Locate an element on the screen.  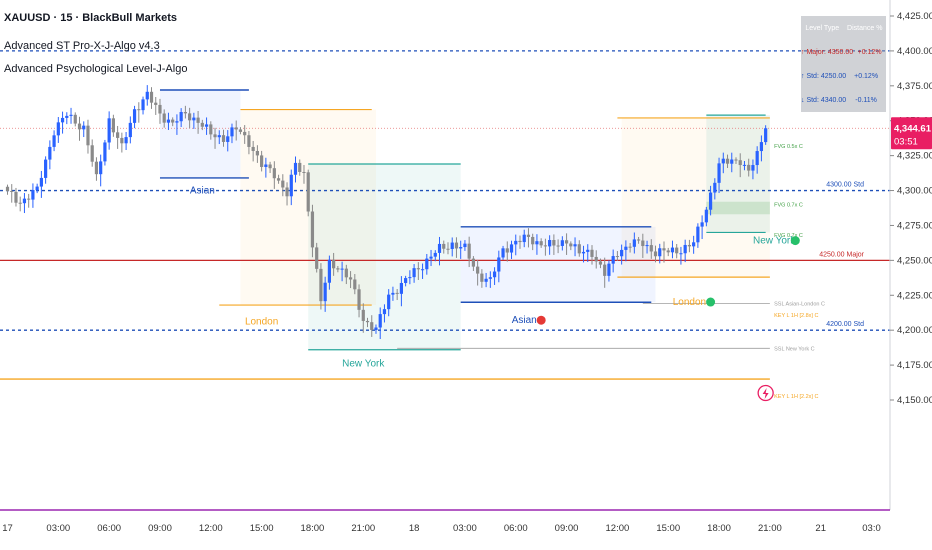
time-tick-label: 21:00 is located at coordinates (363, 528).